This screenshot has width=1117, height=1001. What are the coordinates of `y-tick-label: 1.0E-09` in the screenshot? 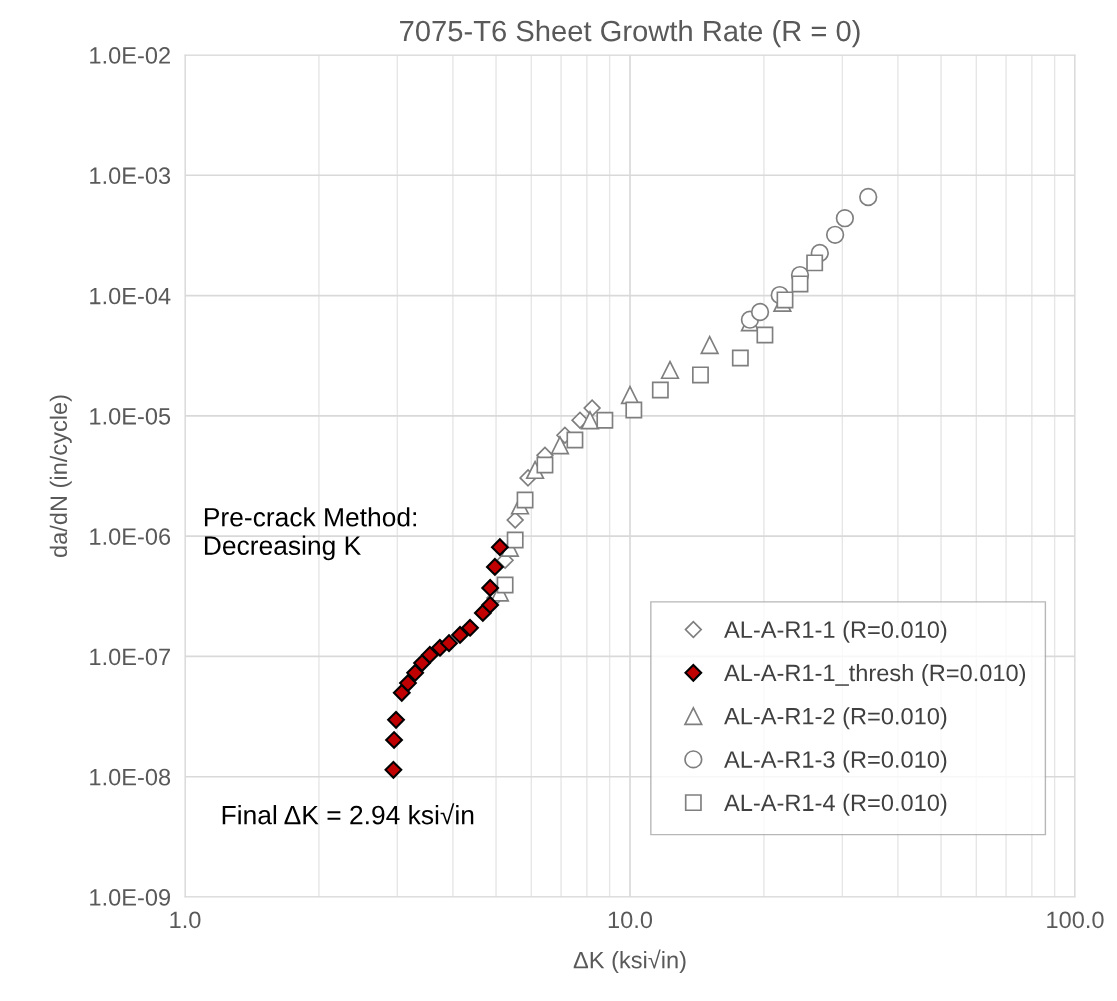 It's located at (130, 897).